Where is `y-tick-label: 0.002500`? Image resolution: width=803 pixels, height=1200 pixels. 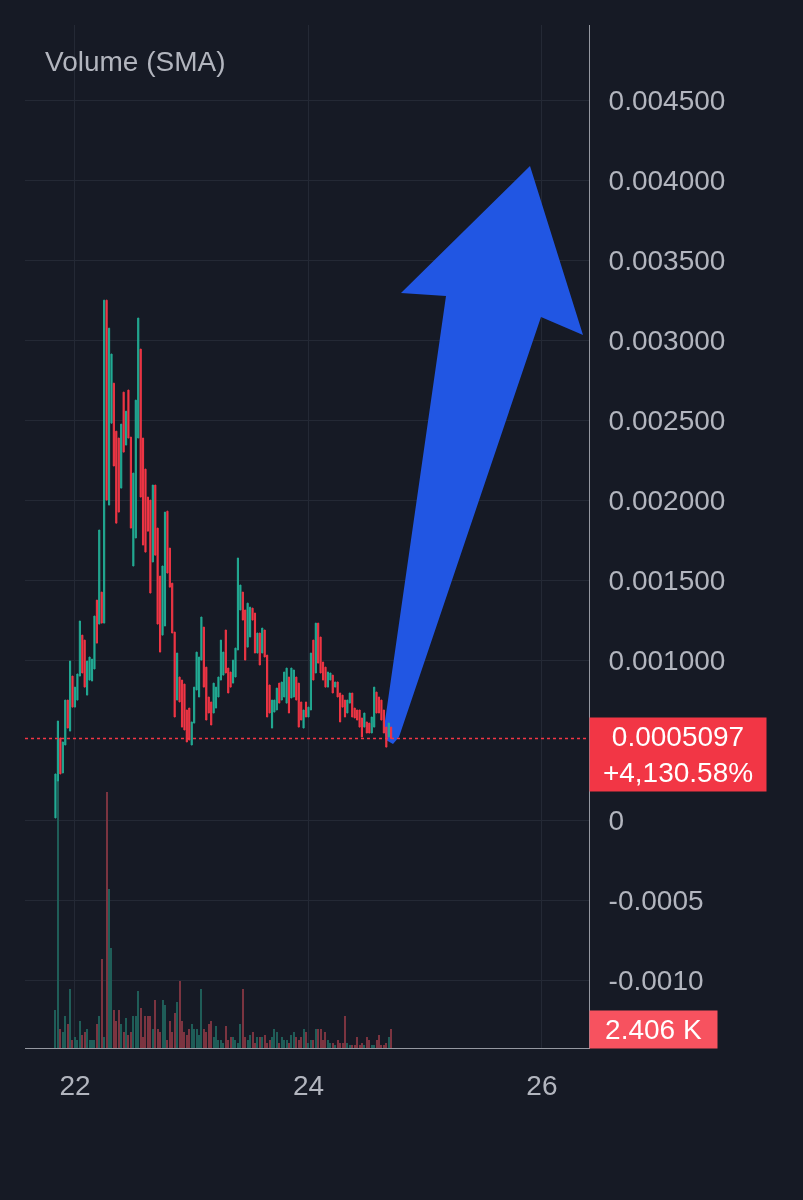
y-tick-label: 0.002500 is located at coordinates (667, 420).